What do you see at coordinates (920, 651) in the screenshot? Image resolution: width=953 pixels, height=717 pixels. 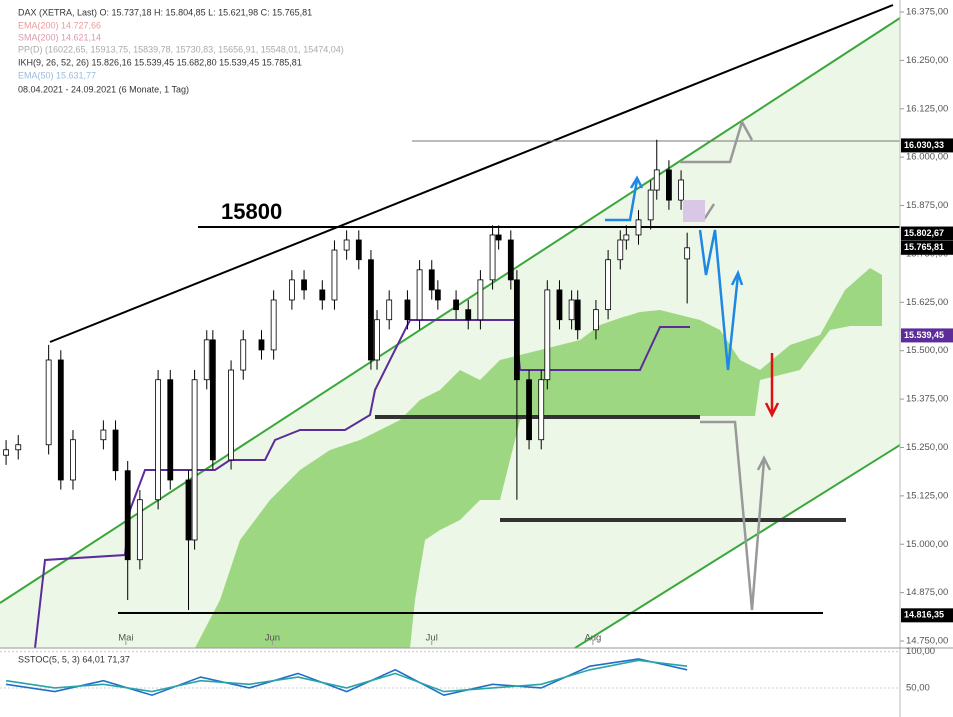 I see `y-tick-label: 100,00` at bounding box center [920, 651].